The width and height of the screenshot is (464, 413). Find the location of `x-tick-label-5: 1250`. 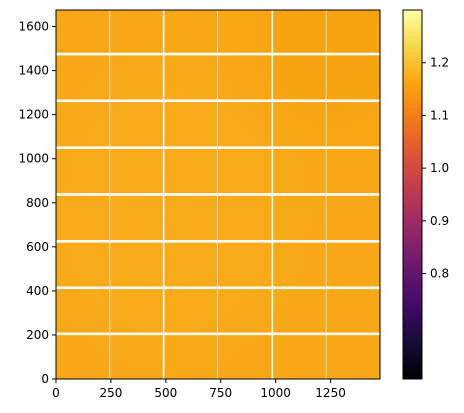

x-tick-label-5: 1250 is located at coordinates (330, 393).